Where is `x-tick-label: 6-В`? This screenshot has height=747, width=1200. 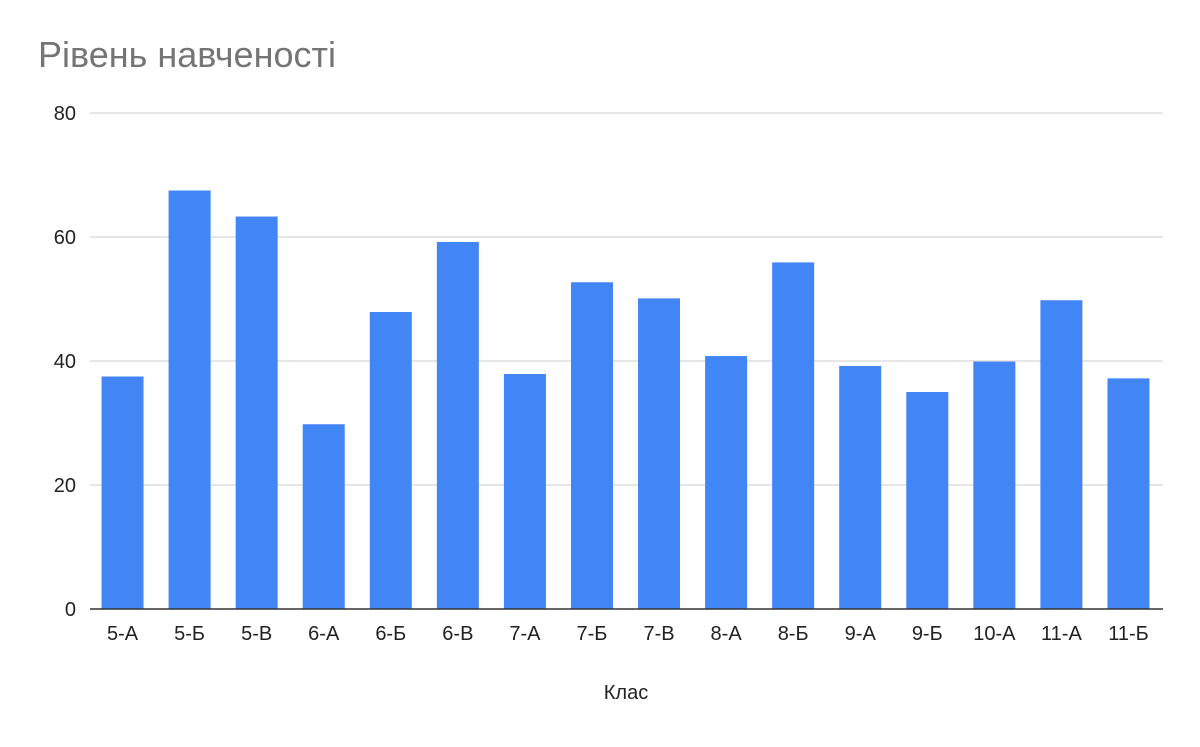
x-tick-label: 6-В is located at coordinates (457, 634).